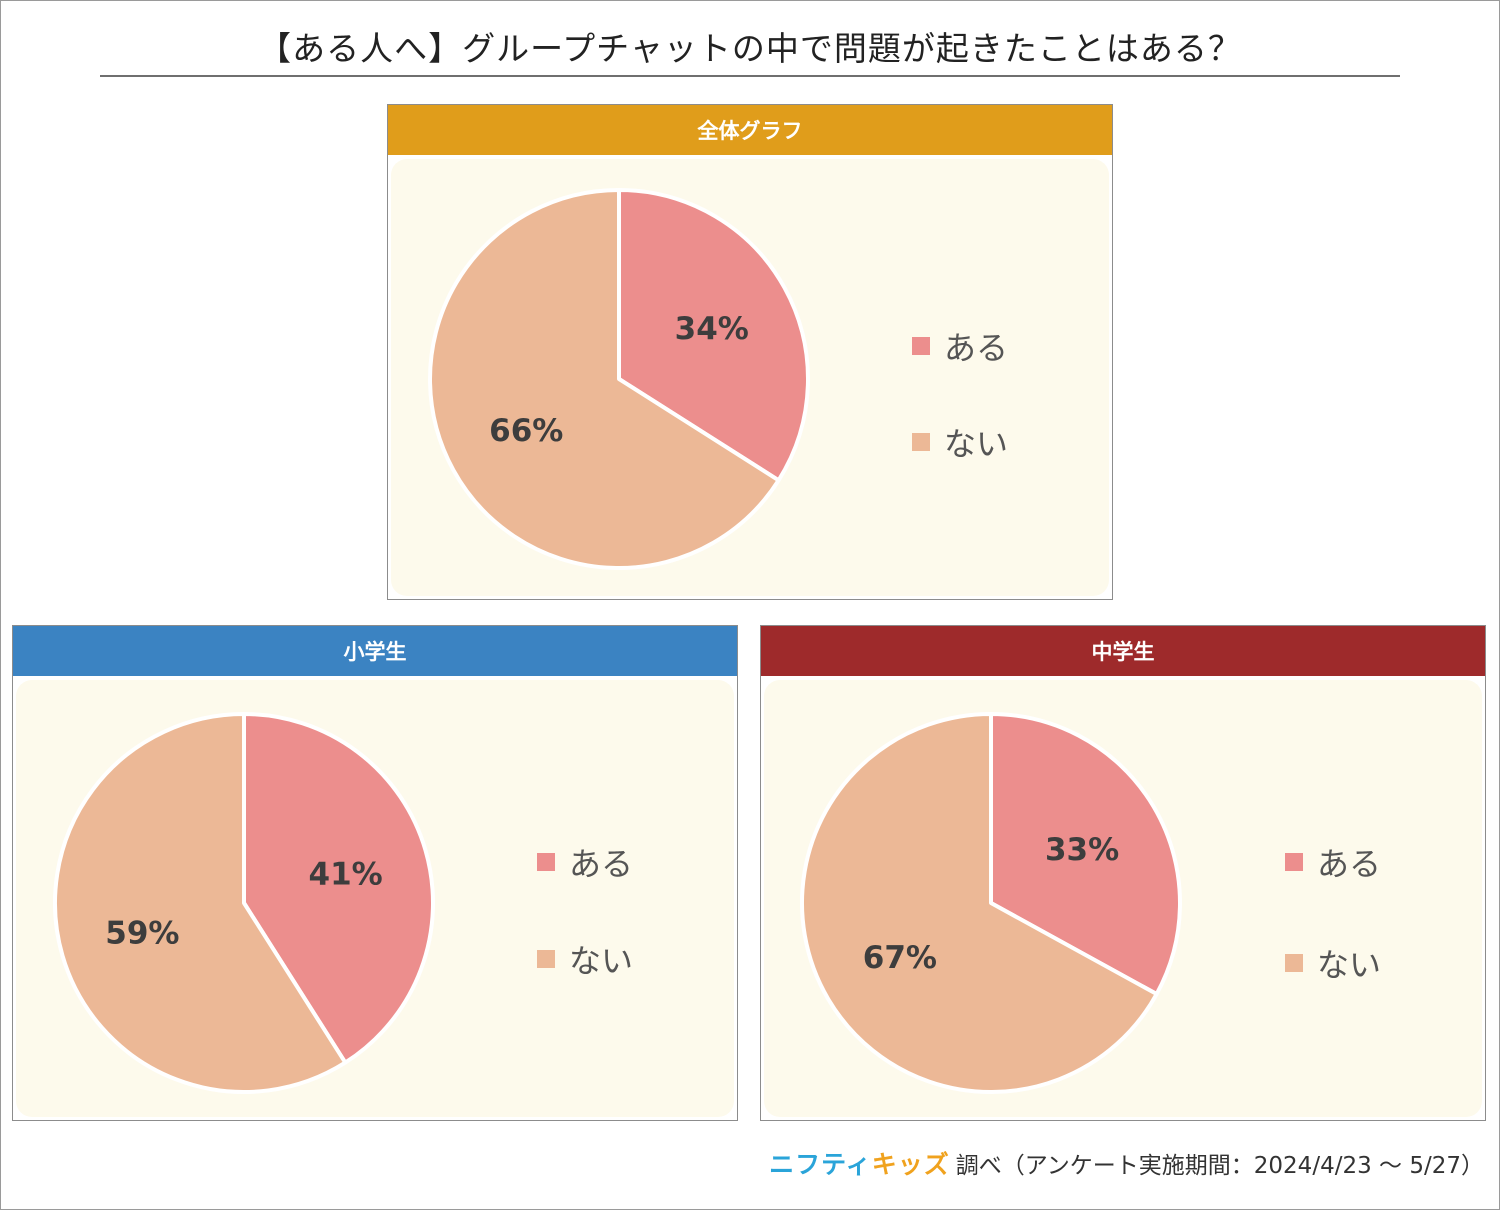 The height and width of the screenshot is (1210, 1500). Describe the element at coordinates (712, 329) in the screenshot. I see `pie-data-label-aru: 34%` at that location.